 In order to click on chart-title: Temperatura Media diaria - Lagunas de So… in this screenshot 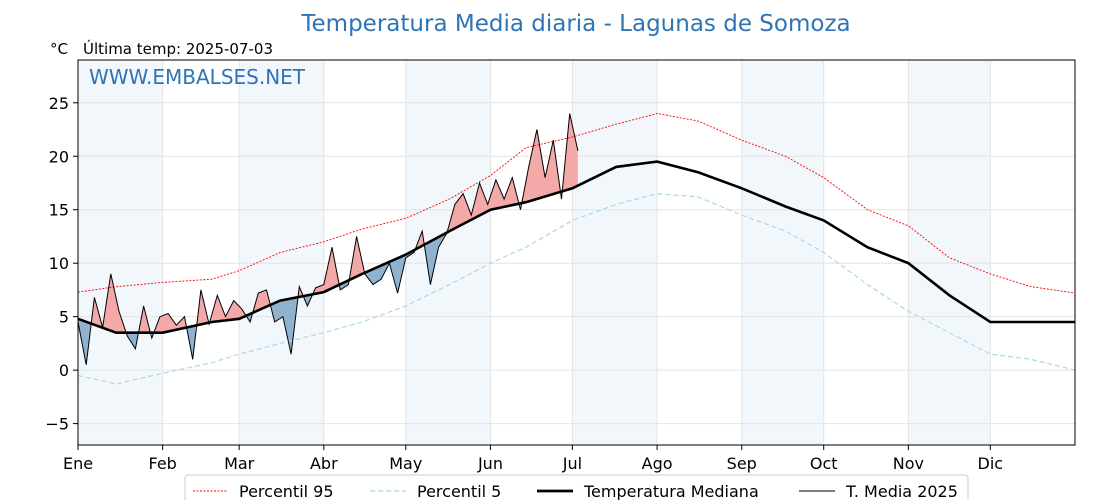, I will do `click(575, 24)`.